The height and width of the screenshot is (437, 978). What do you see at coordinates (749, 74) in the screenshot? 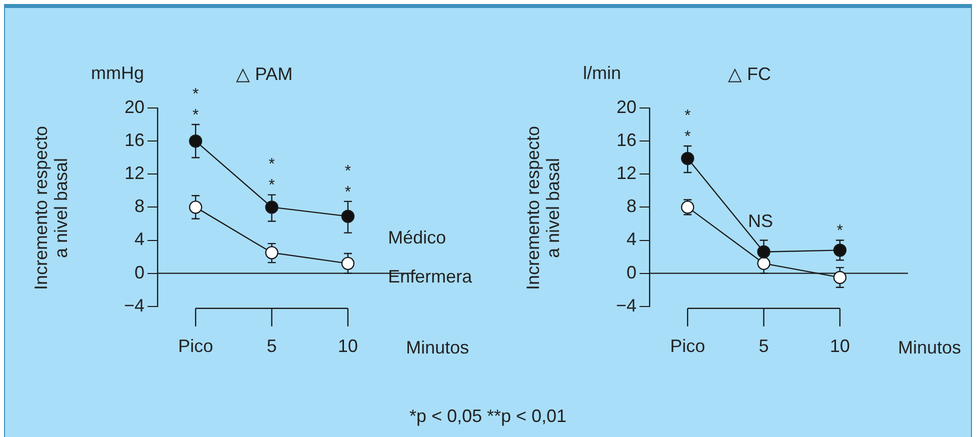
I see `chart-title: △ FC` at bounding box center [749, 74].